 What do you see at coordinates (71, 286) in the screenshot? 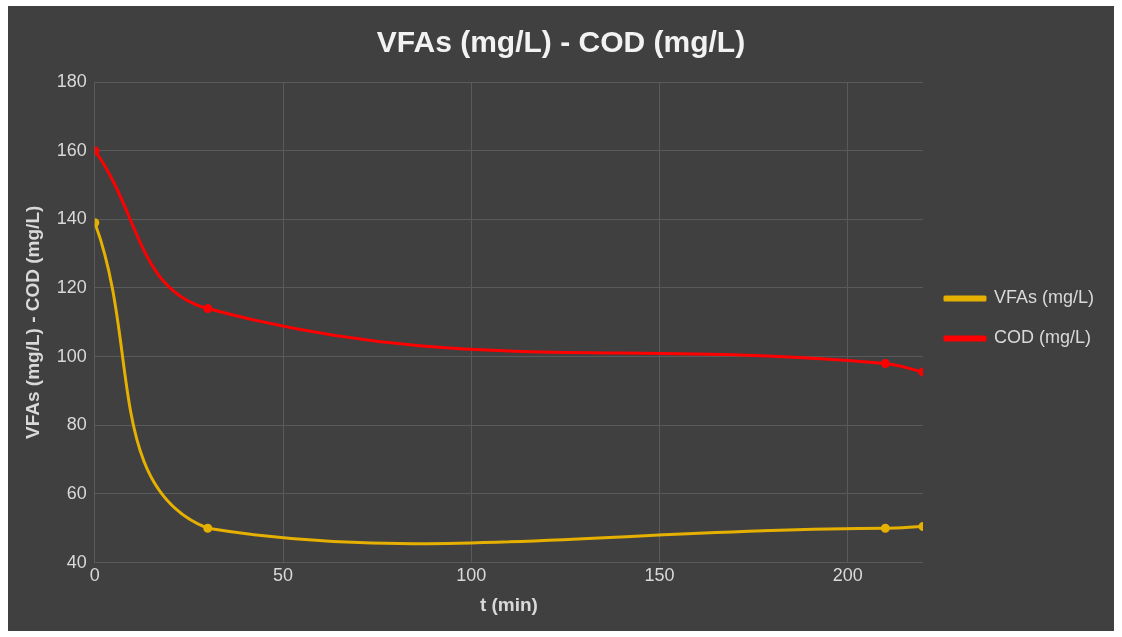
I see `y-tick-label: 120` at bounding box center [71, 286].